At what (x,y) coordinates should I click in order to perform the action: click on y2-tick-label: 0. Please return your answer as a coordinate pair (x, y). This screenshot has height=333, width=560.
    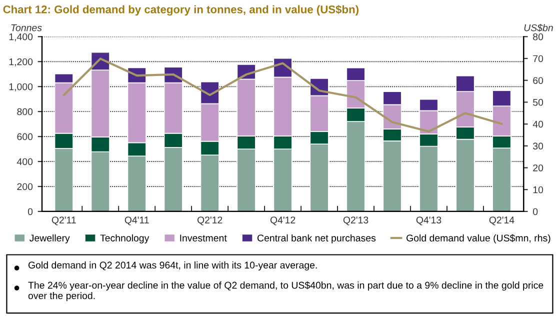
    Looking at the image, I should click on (535, 212).